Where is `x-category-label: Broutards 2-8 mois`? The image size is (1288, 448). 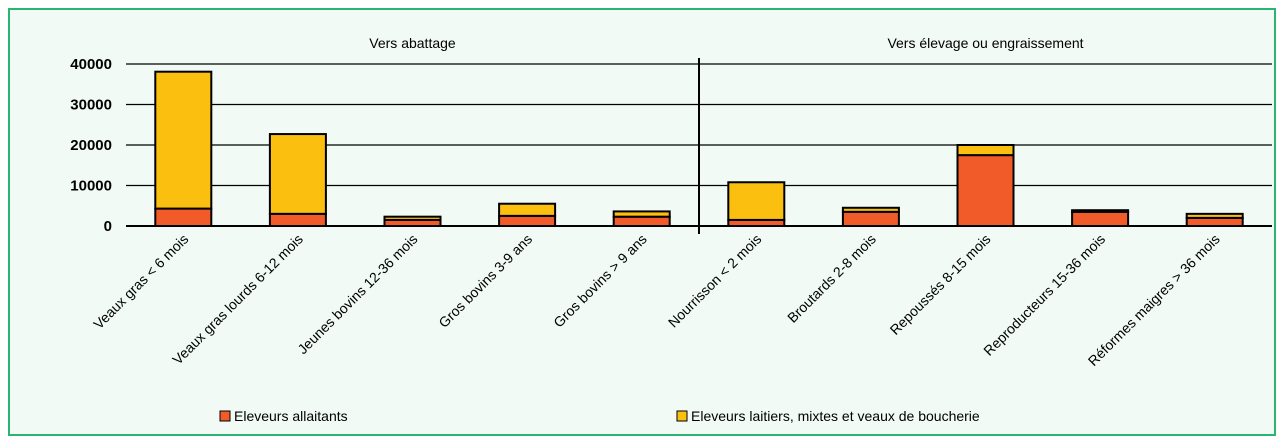
x-category-label: Broutards 2-8 mois is located at coordinates (831, 278).